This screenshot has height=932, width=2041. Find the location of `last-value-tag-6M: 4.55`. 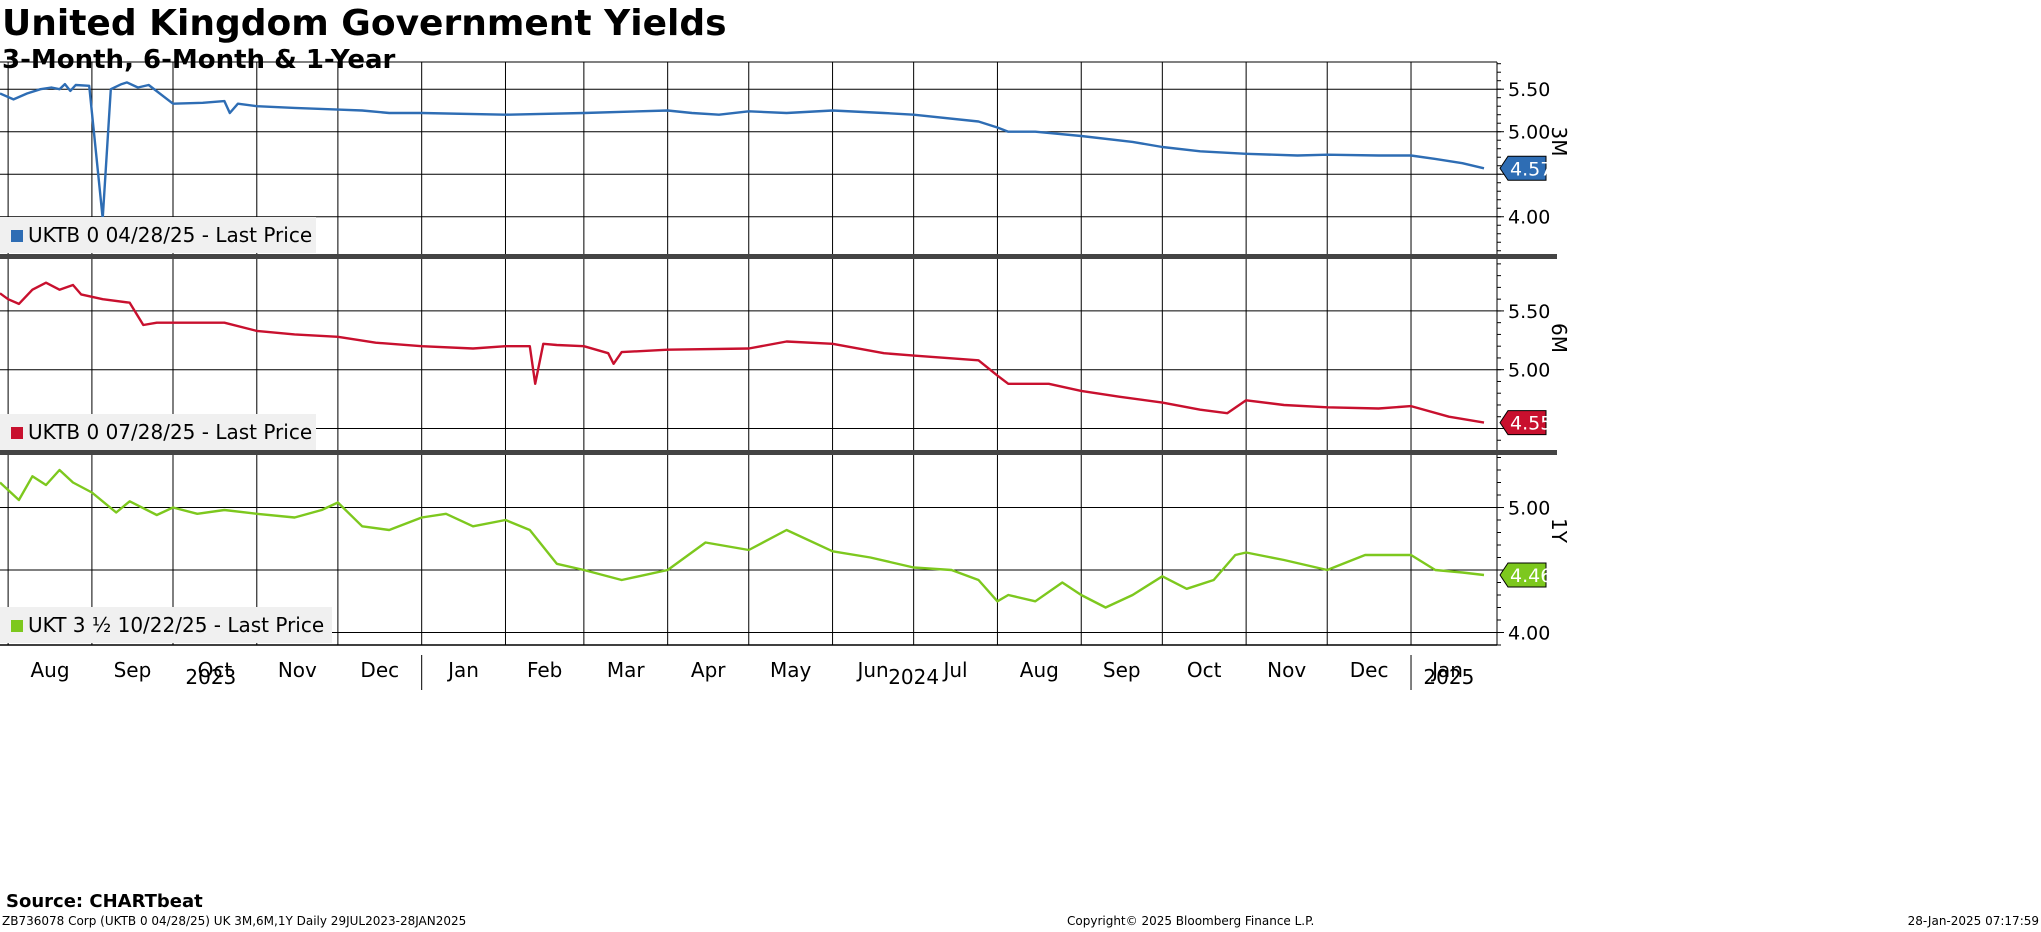

last-value-tag-6M: 4.55 is located at coordinates (1525, 423).